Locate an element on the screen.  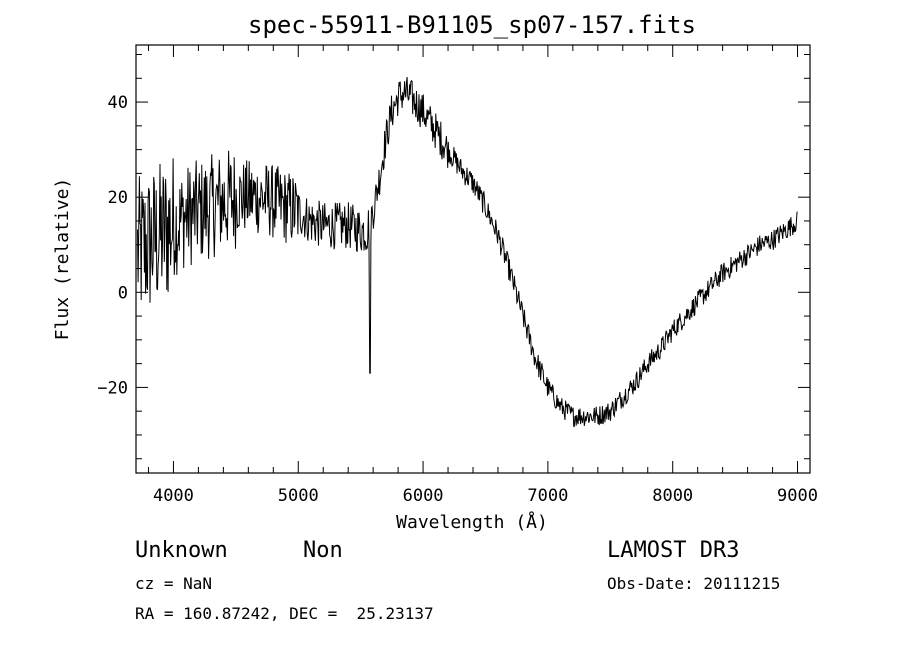
y-tick-label: 20 is located at coordinates (118, 198).